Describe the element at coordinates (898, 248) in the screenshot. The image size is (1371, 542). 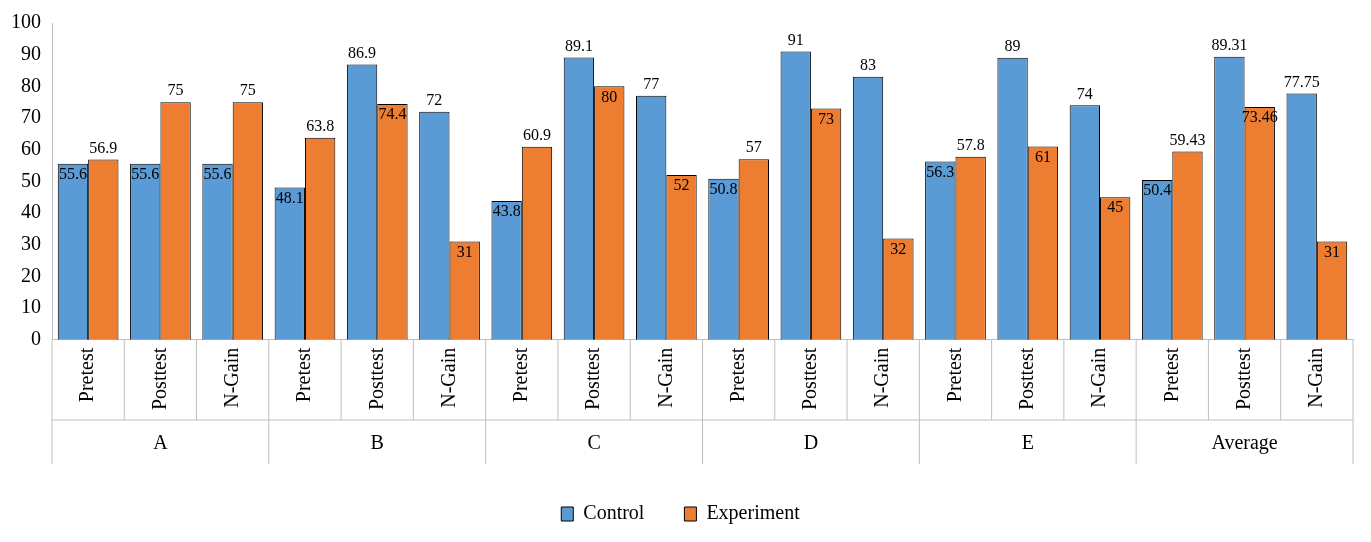
I see `data-label: 32` at that location.